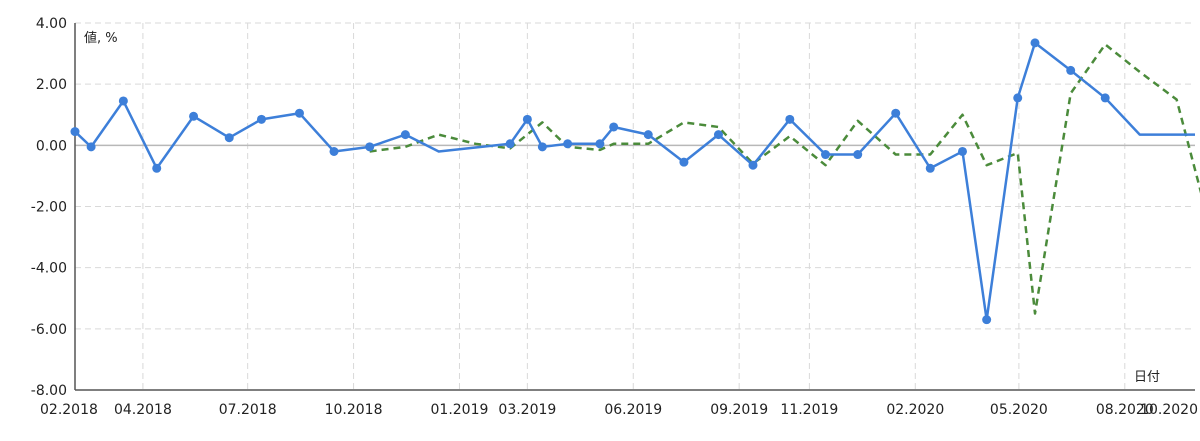 Image resolution: width=1200 pixels, height=441 pixels. I want to click on y-tick-label: 4.00, so click(51, 24).